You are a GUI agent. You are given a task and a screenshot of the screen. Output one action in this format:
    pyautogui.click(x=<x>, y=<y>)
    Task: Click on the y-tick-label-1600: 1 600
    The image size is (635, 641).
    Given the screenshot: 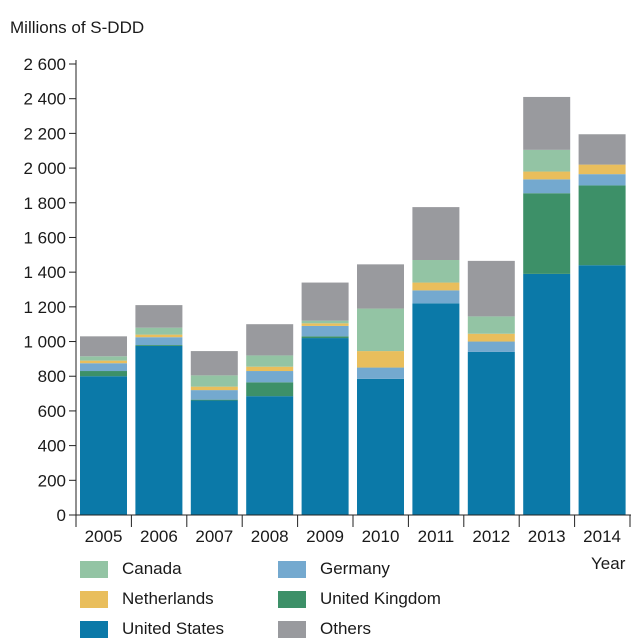 What is the action you would take?
    pyautogui.click(x=44, y=237)
    